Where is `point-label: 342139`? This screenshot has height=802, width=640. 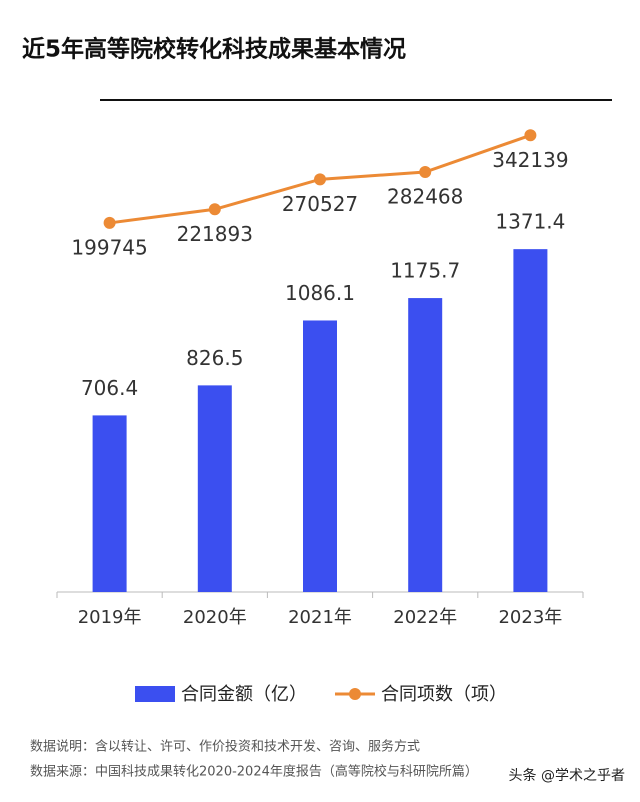
point-label: 342139 is located at coordinates (530, 160).